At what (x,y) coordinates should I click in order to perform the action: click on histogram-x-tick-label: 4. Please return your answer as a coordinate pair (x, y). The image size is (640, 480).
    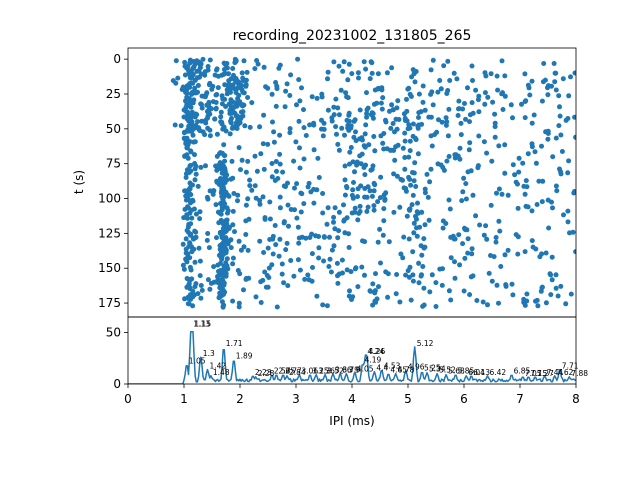
    Looking at the image, I should click on (352, 399).